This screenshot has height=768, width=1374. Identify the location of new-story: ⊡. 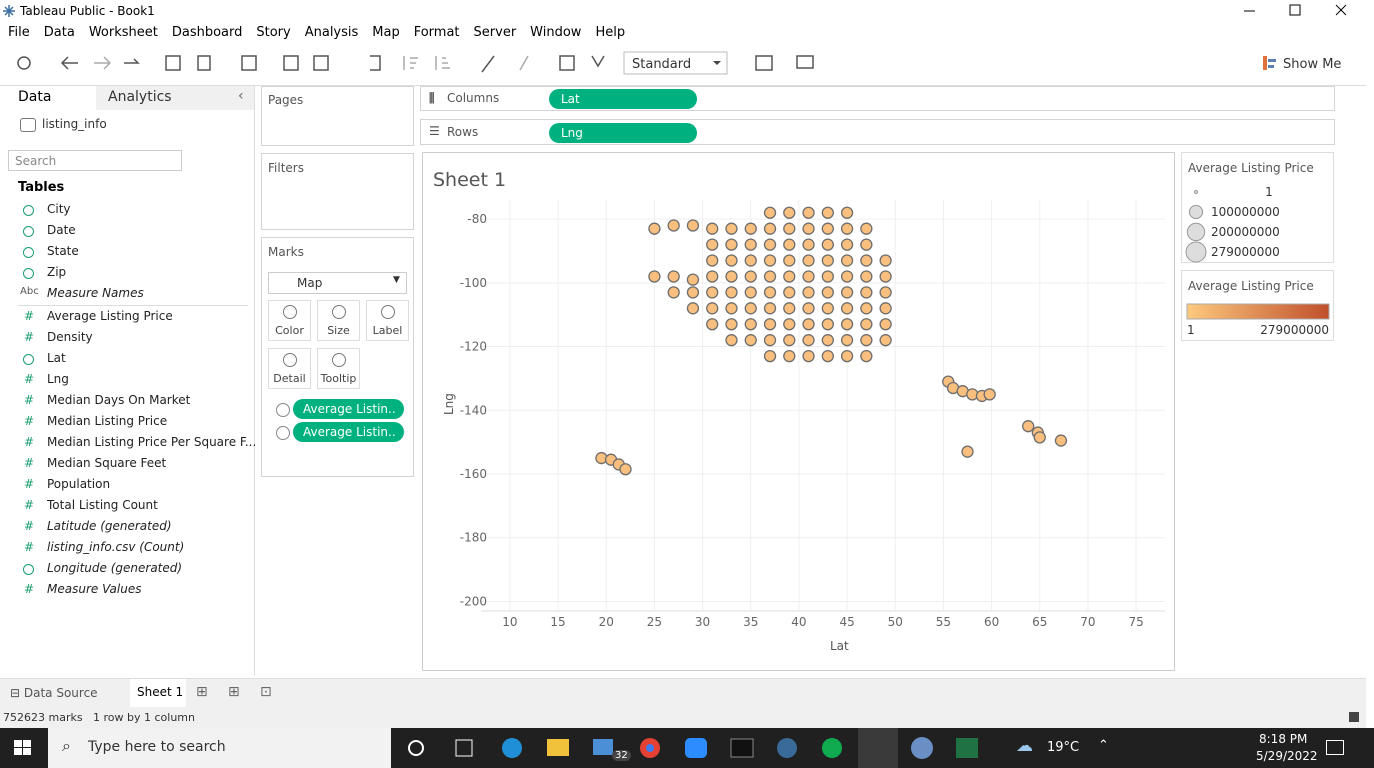
(266, 692).